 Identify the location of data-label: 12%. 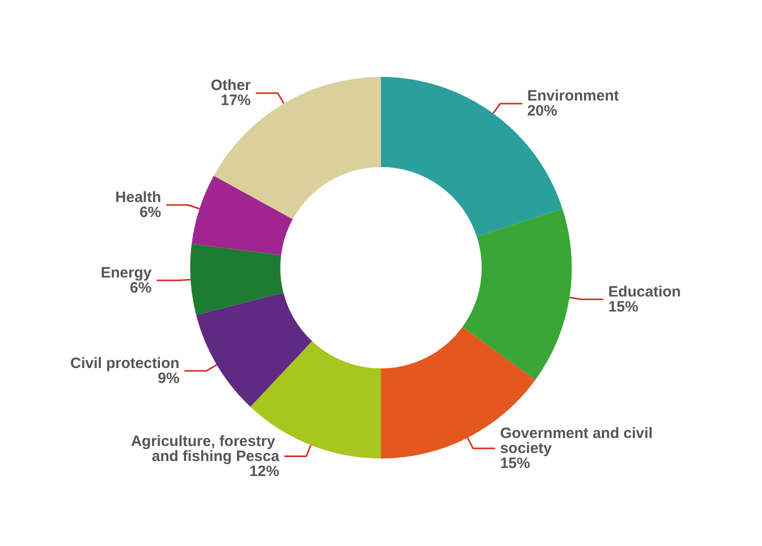
(264, 471).